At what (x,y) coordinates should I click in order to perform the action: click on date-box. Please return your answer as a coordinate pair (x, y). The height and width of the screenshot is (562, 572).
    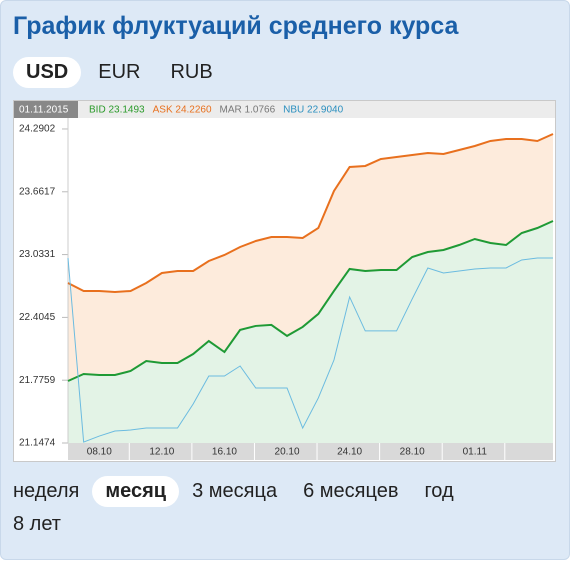
    Looking at the image, I should click on (46, 109).